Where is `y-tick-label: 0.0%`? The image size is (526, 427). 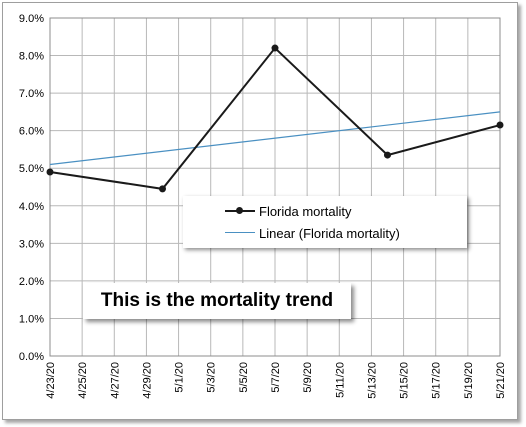
y-tick-label: 0.0% is located at coordinates (31, 357).